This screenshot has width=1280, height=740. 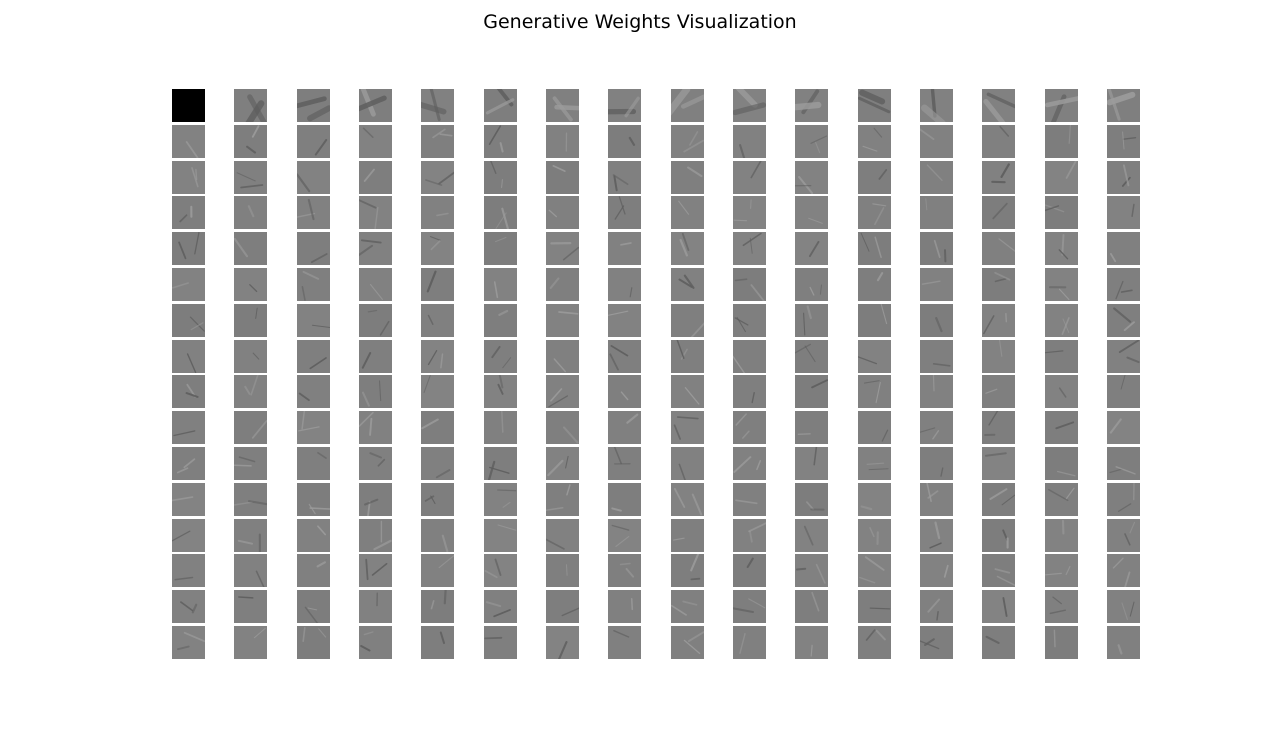 I want to click on chart-title: Generative Weights Visualization, so click(x=640, y=22).